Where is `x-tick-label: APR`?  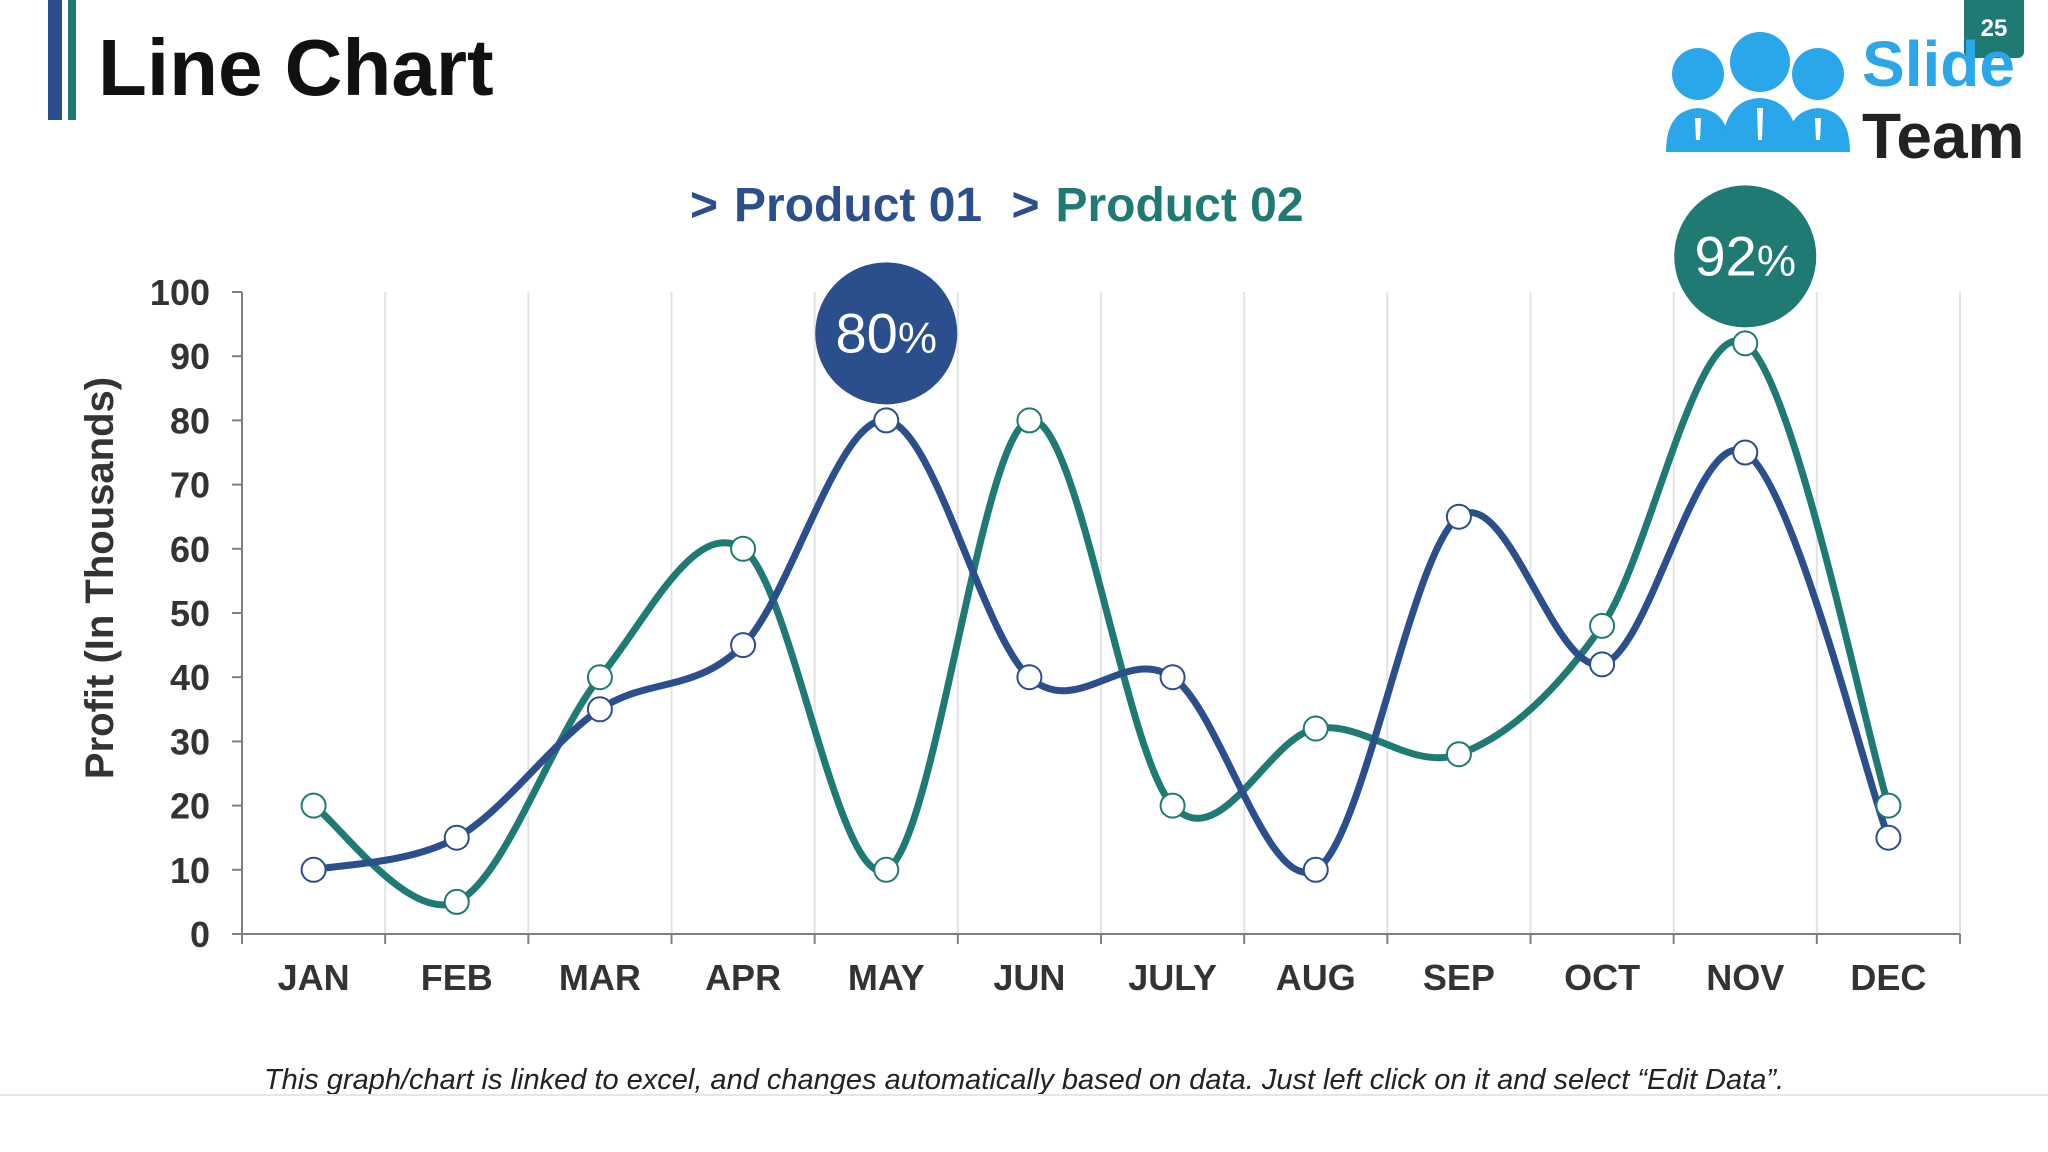
x-tick-label: APR is located at coordinates (743, 977).